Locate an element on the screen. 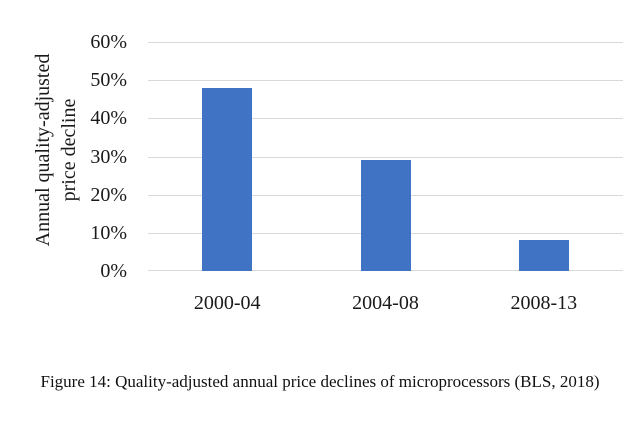 This screenshot has height=423, width=640. y-tick-label: 0% is located at coordinates (113, 271).